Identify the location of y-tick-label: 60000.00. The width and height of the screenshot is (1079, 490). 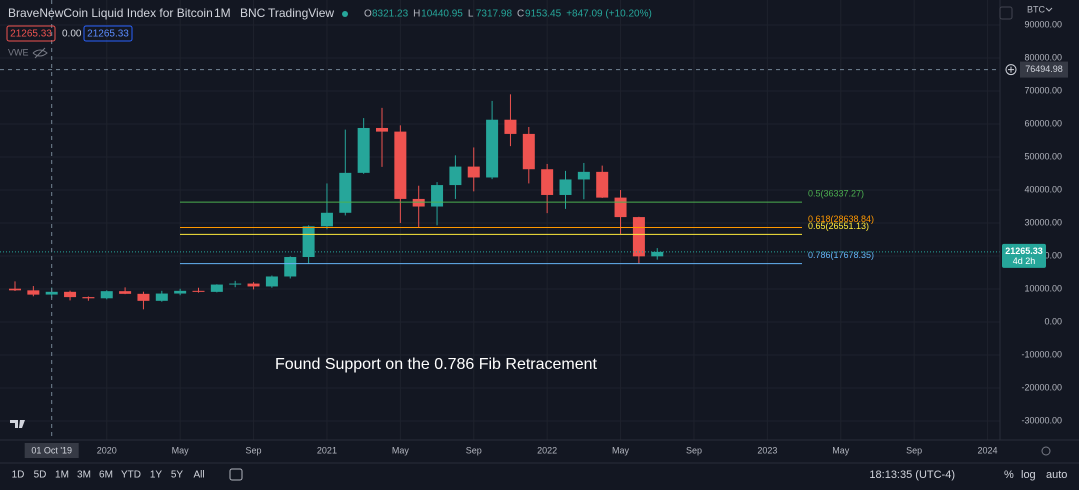
(1043, 123).